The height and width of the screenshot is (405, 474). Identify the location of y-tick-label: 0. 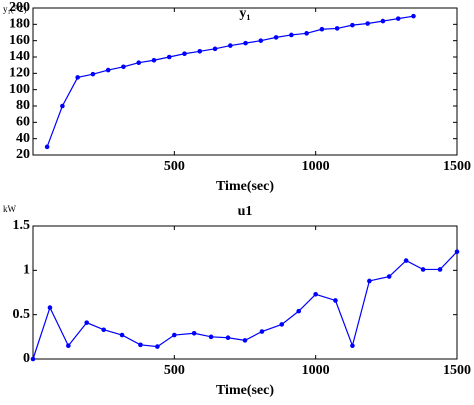
(26, 358).